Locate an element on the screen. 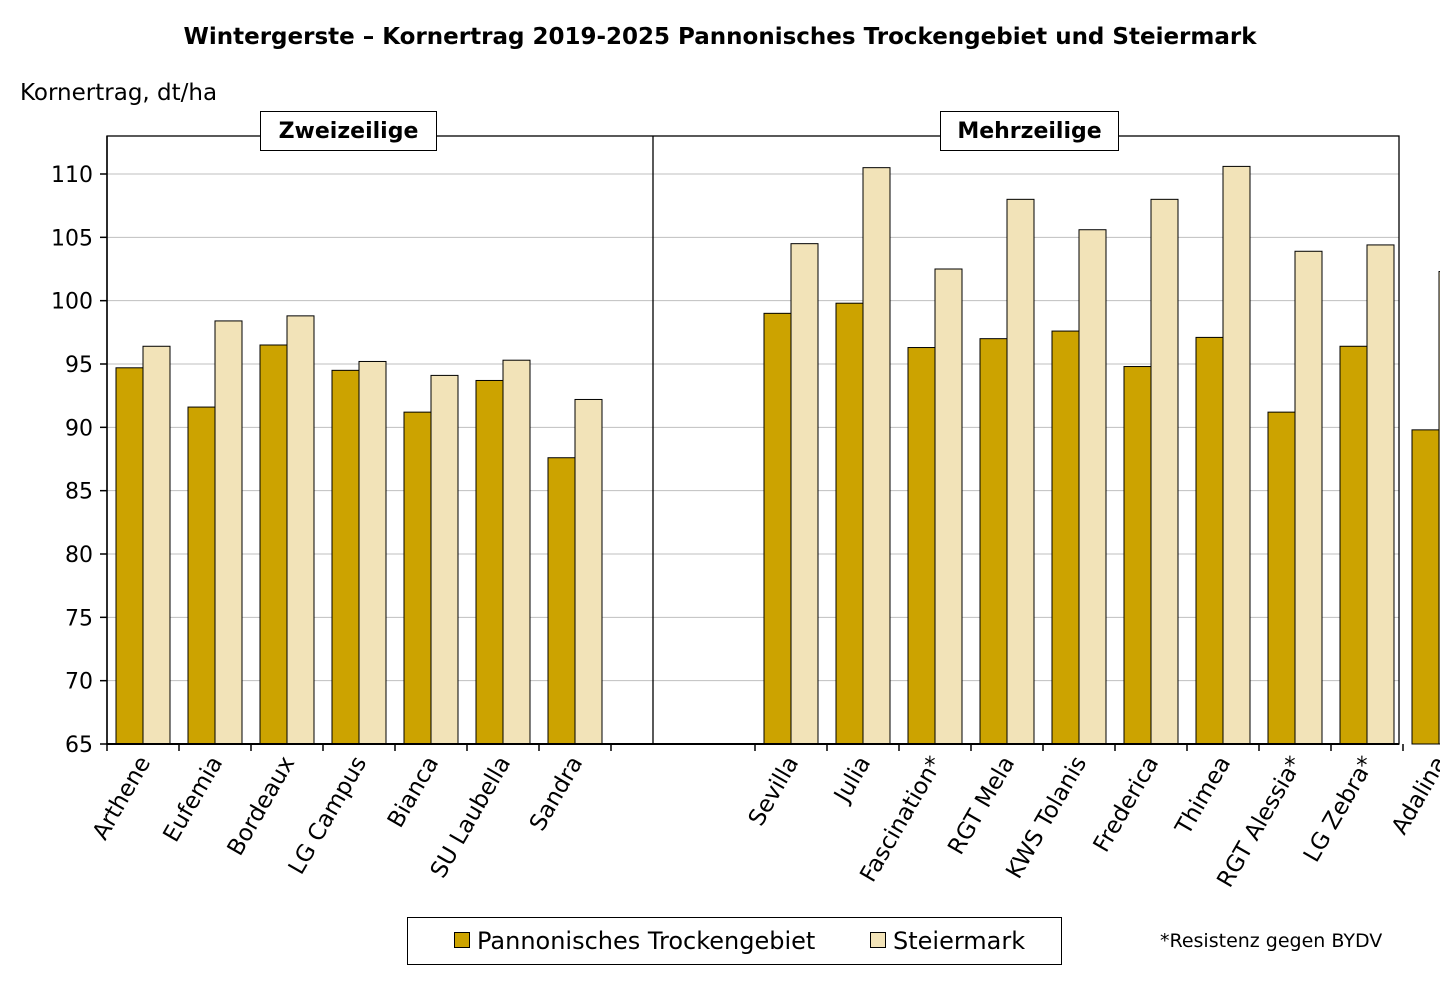  y-axis-label: Kornertrag, dt/ha is located at coordinates (119, 93).